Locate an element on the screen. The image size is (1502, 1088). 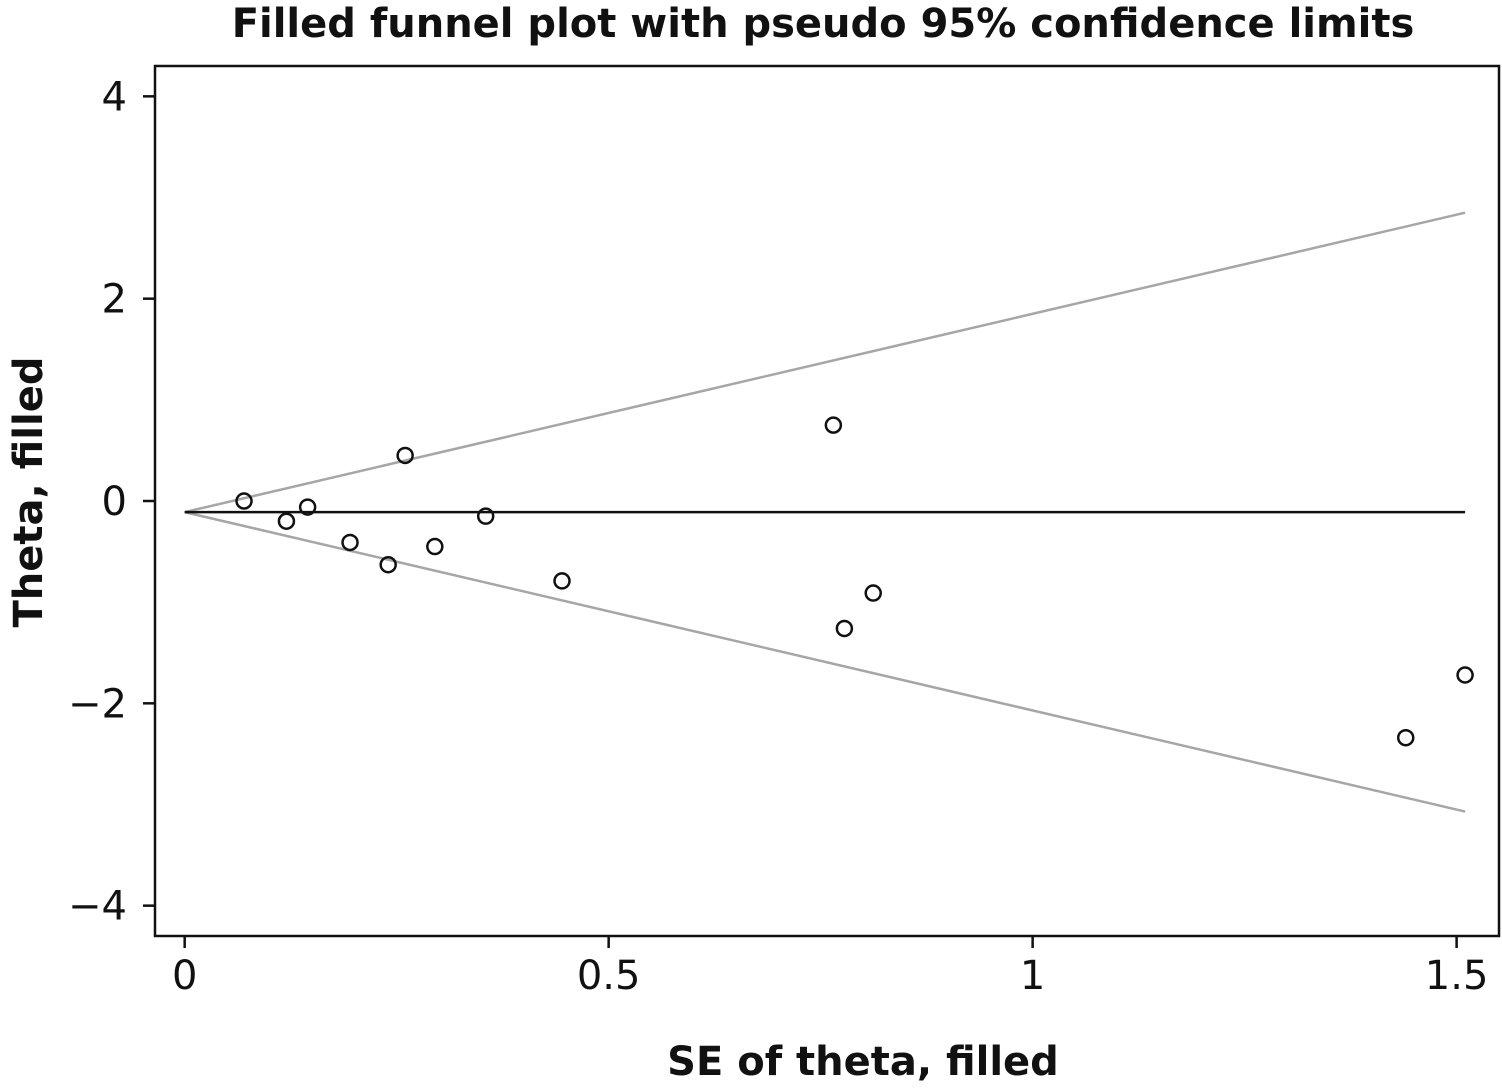
x-tick-label: 0.5 is located at coordinates (609, 976).